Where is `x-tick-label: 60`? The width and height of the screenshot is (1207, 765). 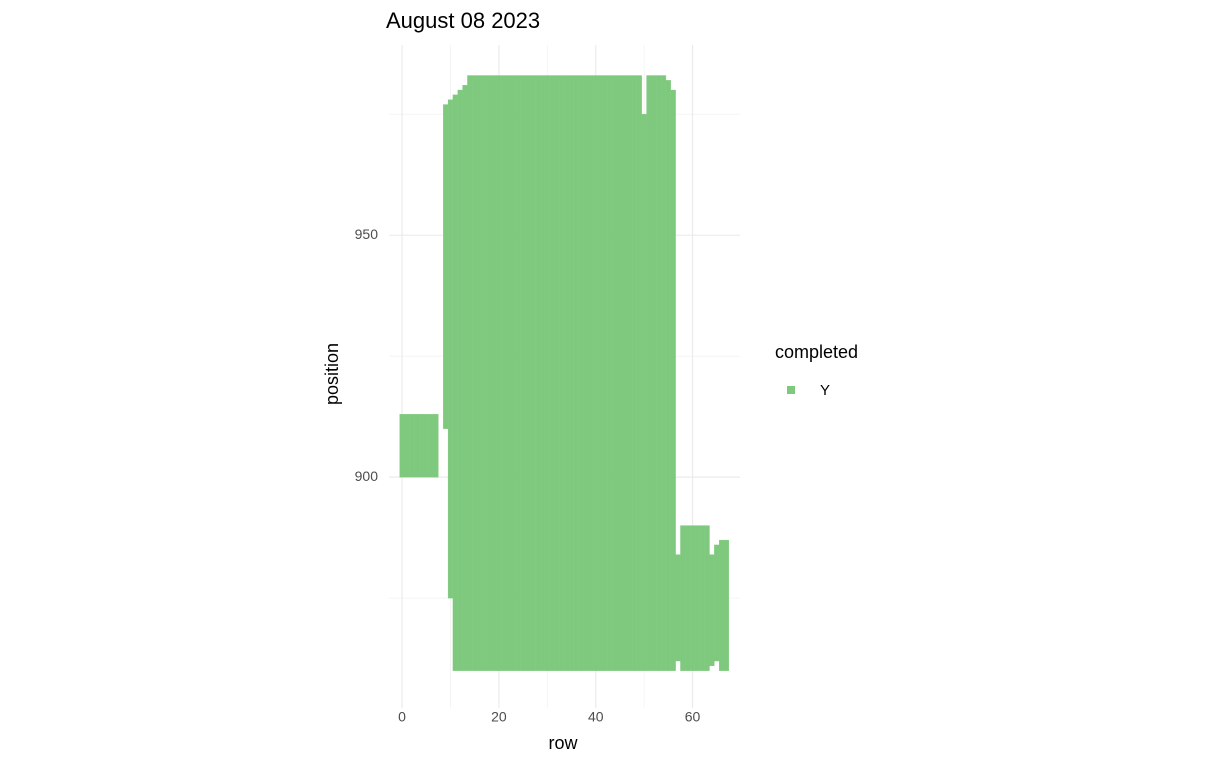
x-tick-label: 60 is located at coordinates (693, 717).